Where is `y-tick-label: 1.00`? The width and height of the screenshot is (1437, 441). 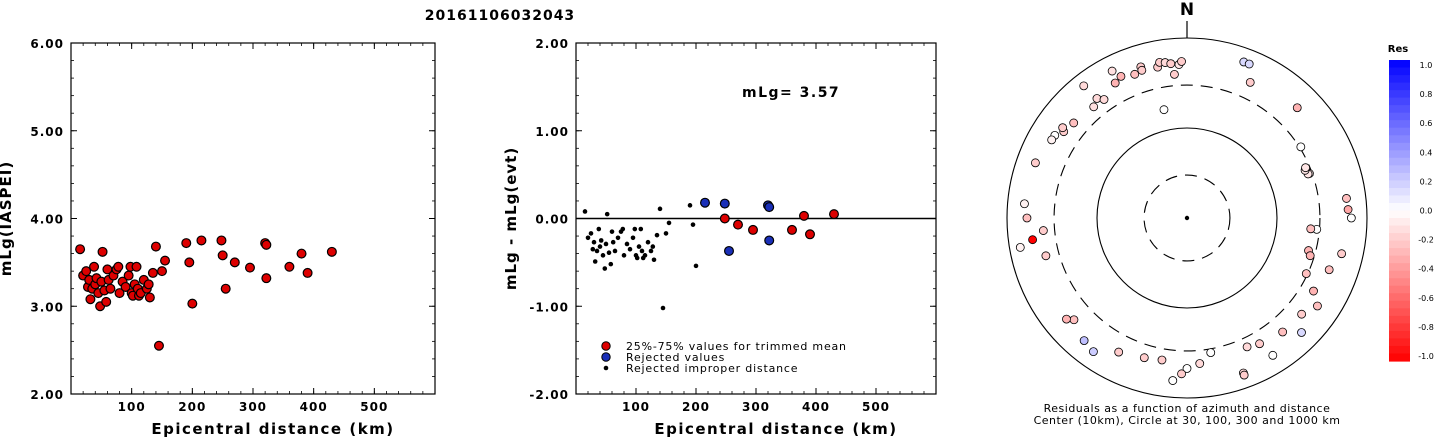
y-tick-label: 1.00 is located at coordinates (552, 132).